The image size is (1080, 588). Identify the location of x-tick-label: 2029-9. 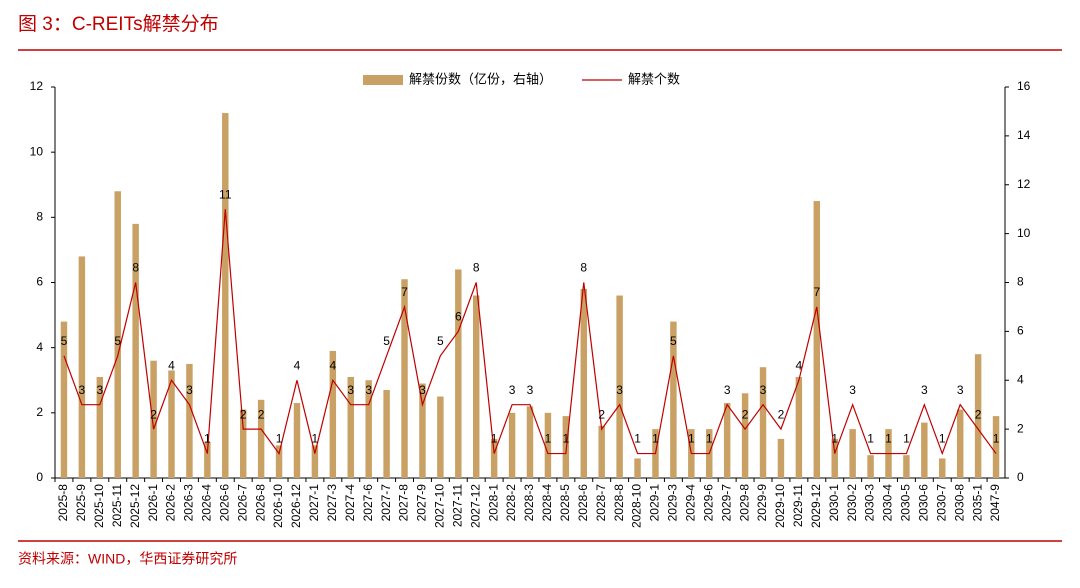
(762, 503).